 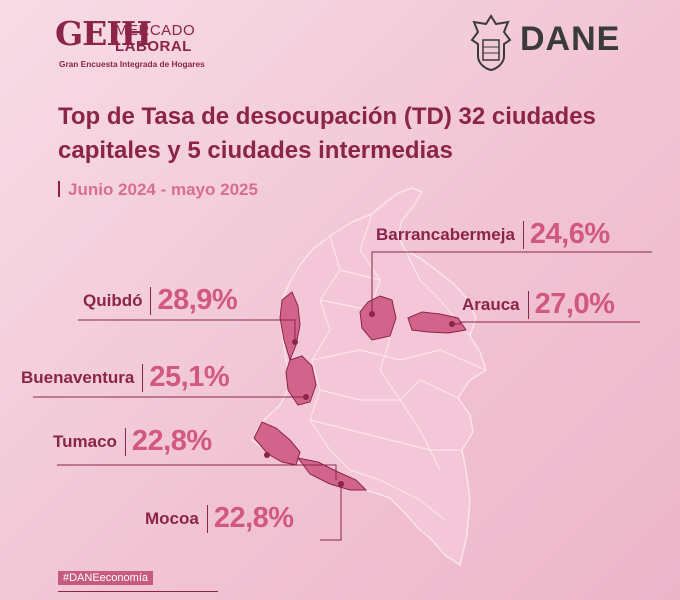 I want to click on callout-mocoa: Mocoa 22,8%, so click(x=219, y=518).